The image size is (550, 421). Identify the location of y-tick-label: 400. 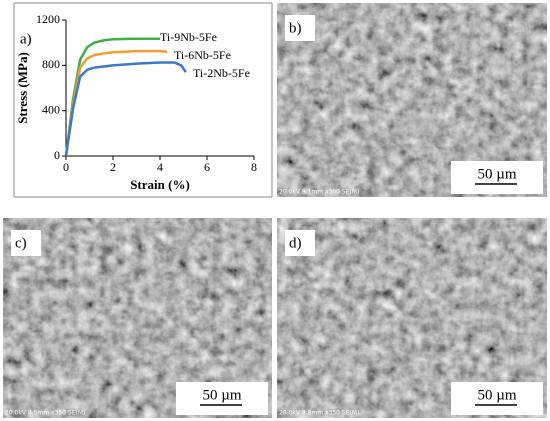
(51, 109).